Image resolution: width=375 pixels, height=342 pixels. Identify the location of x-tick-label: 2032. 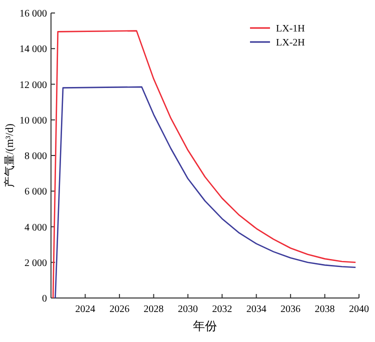
(222, 309).